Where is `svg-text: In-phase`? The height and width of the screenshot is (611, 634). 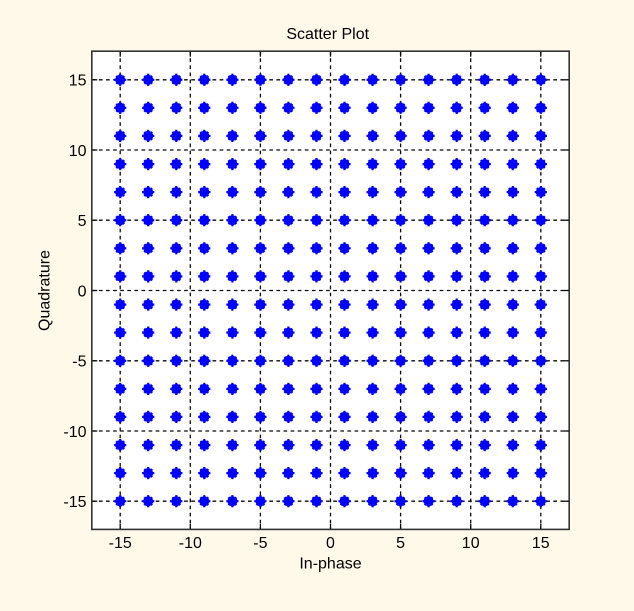 svg-text: In-phase is located at coordinates (330, 564).